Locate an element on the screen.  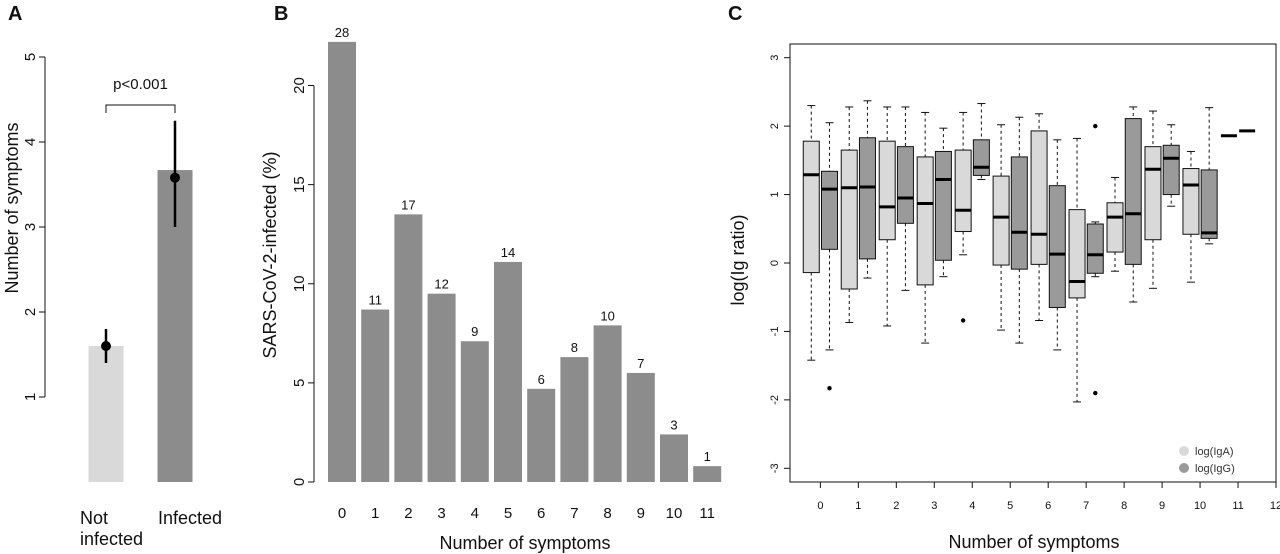
panel-c-y-tick-label: 2 is located at coordinates (775, 126).